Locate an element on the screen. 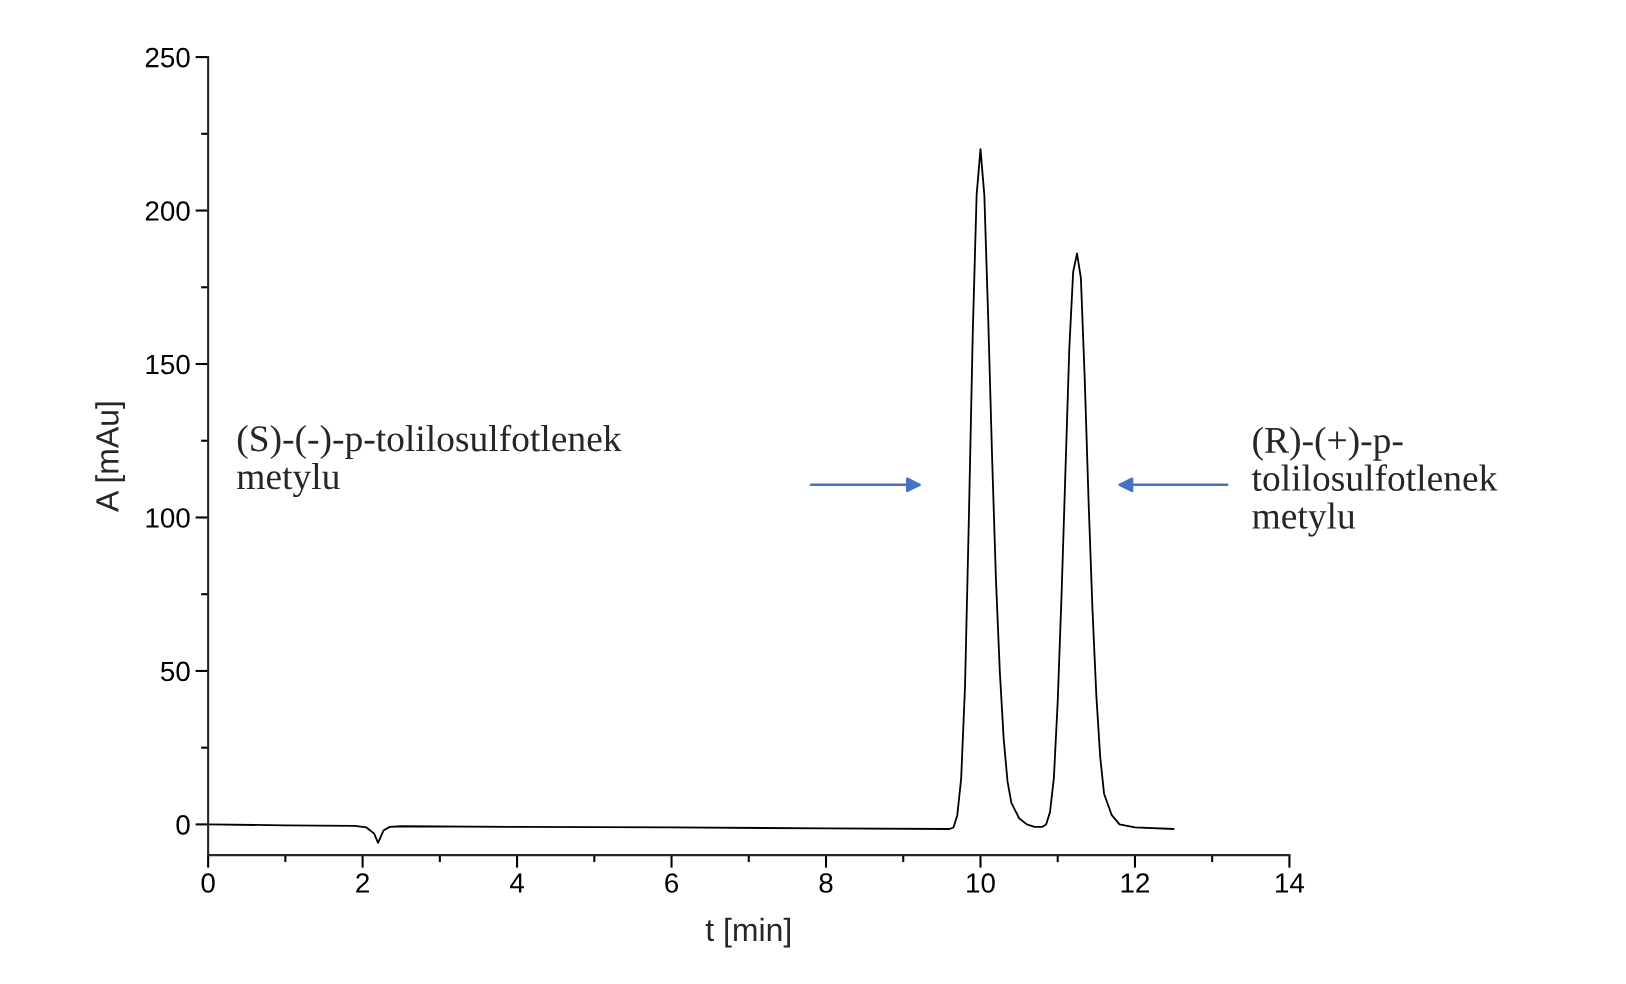  annotation: (R)-(+)-p- tolilosulfotlenek metylu is located at coordinates (1374, 481).